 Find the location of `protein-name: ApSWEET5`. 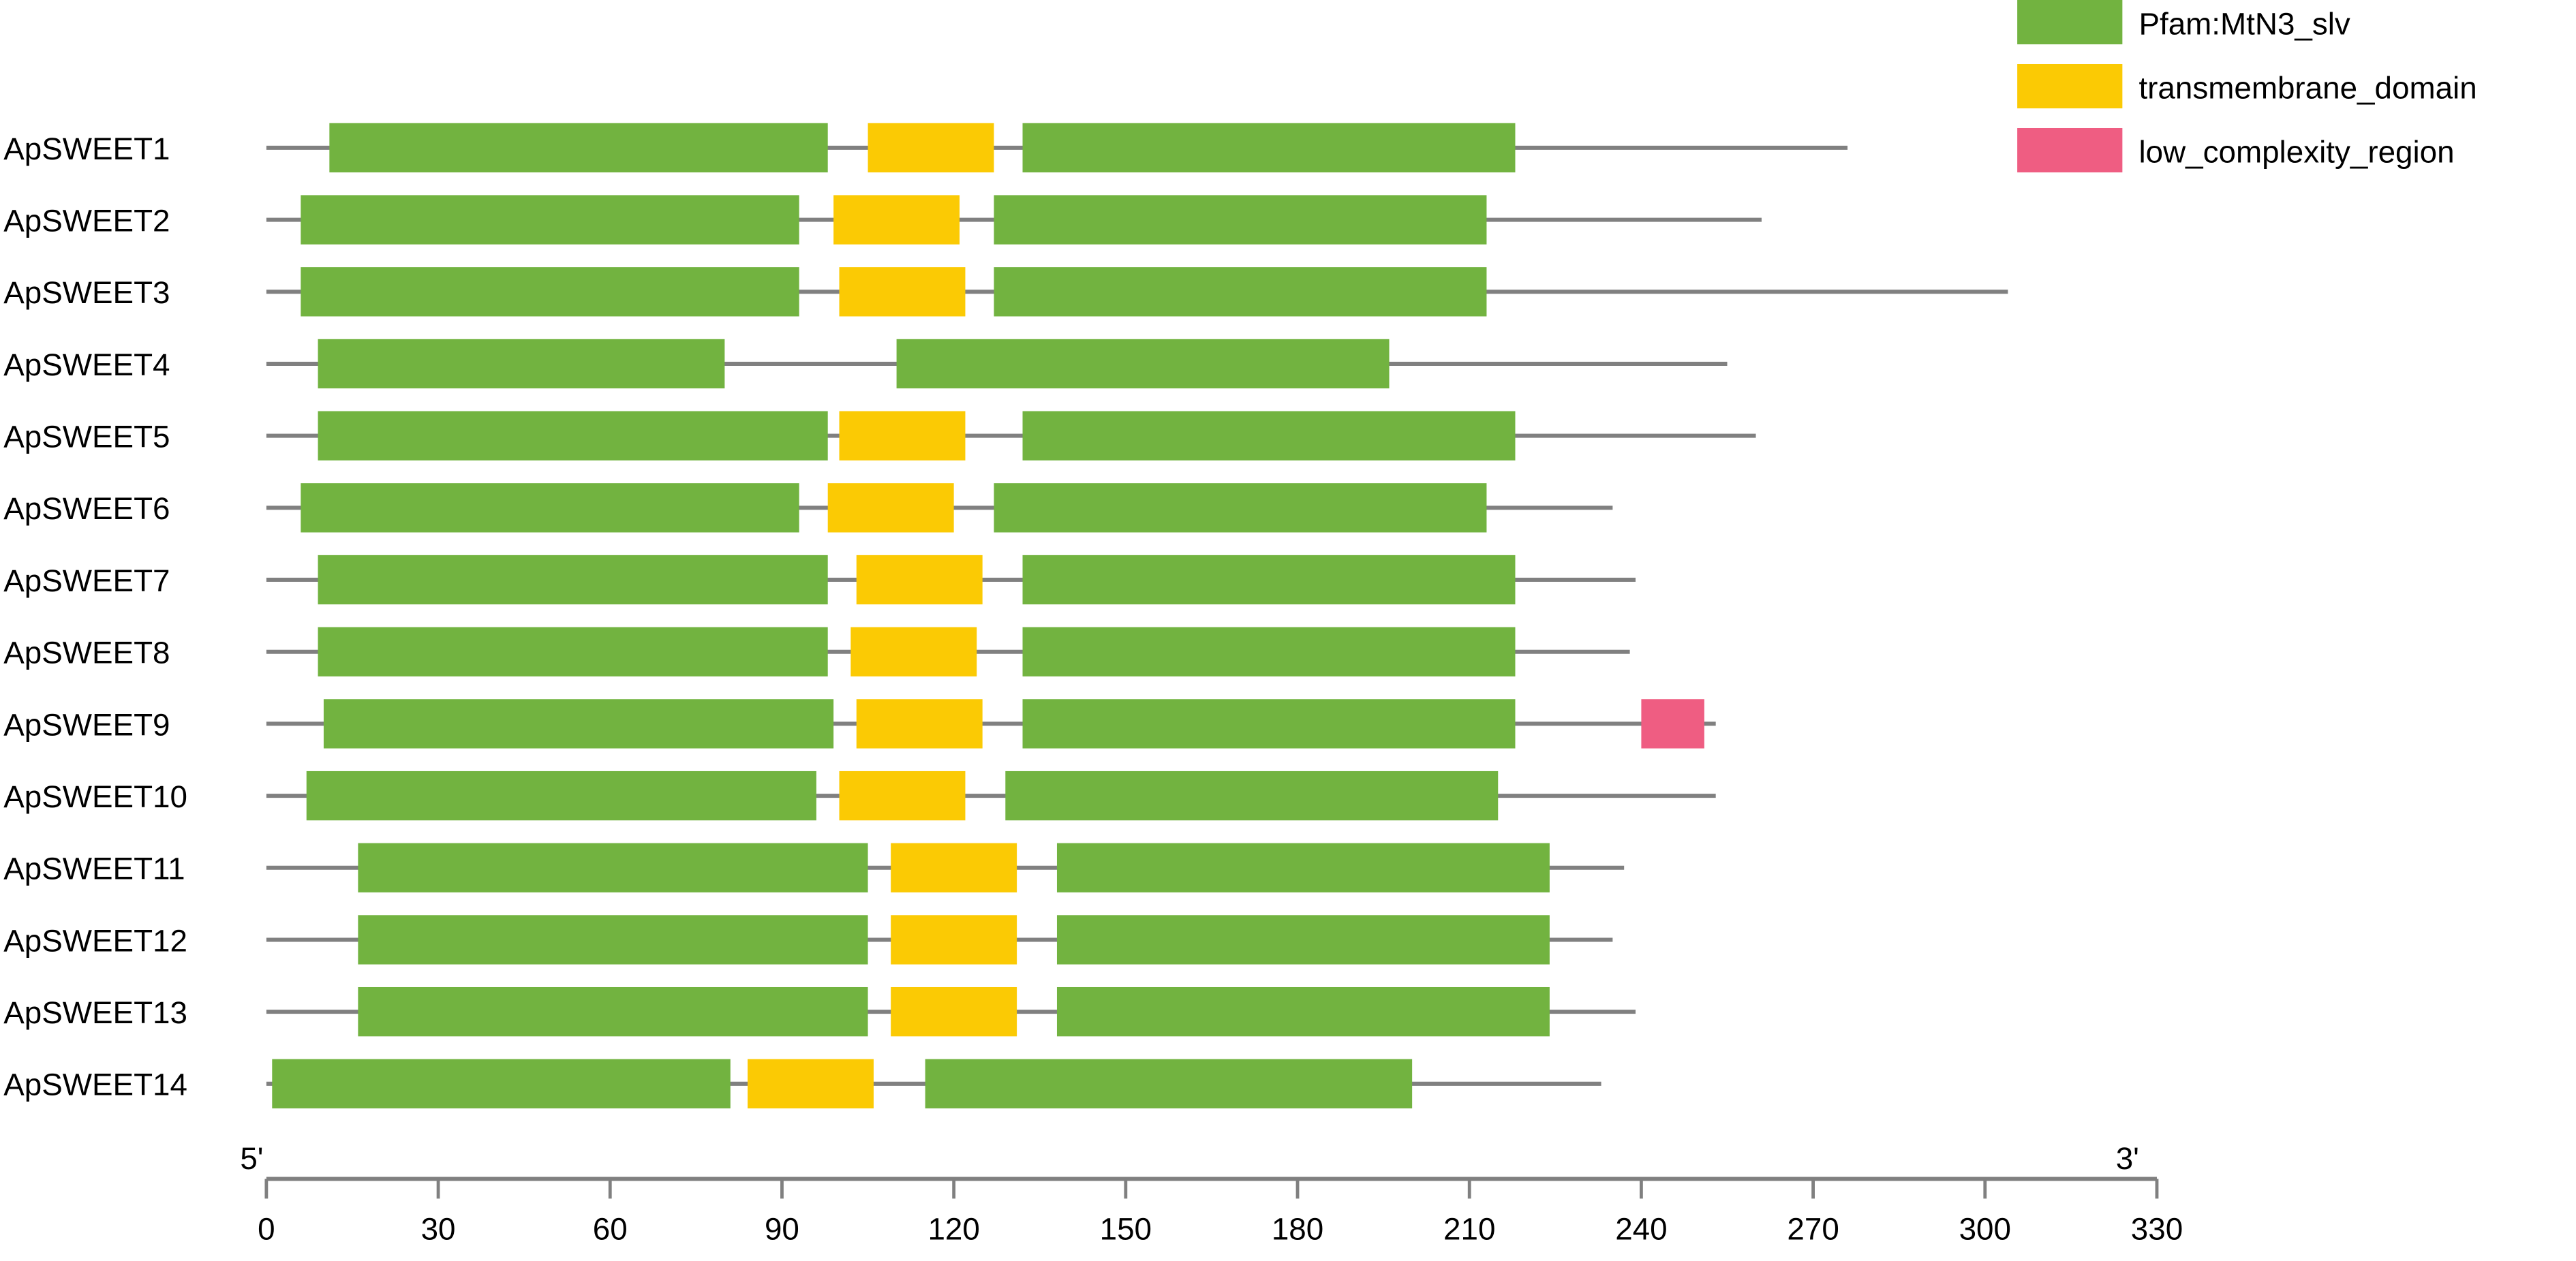

protein-name: ApSWEET5 is located at coordinates (86, 437).